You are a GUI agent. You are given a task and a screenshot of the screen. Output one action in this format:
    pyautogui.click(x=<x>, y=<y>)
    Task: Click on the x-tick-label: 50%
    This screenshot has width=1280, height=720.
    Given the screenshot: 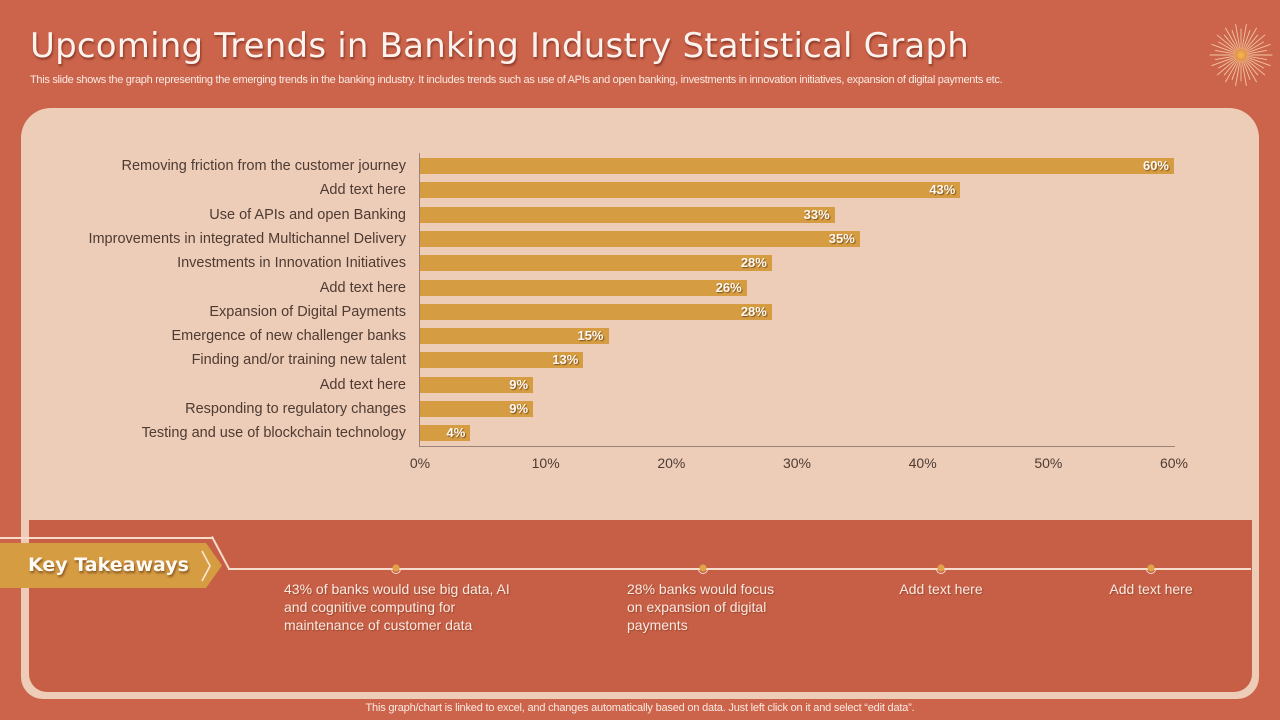 What is the action you would take?
    pyautogui.click(x=1048, y=463)
    